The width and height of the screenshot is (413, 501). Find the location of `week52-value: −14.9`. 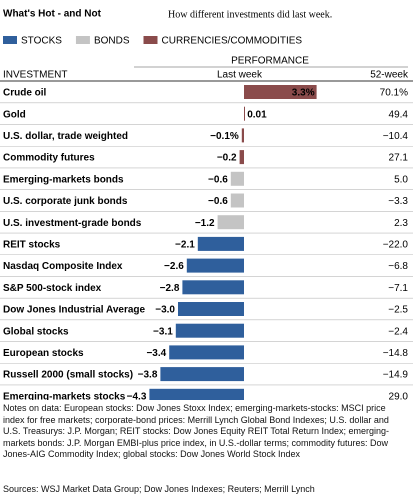

week52-value: −14.9 is located at coordinates (396, 375).